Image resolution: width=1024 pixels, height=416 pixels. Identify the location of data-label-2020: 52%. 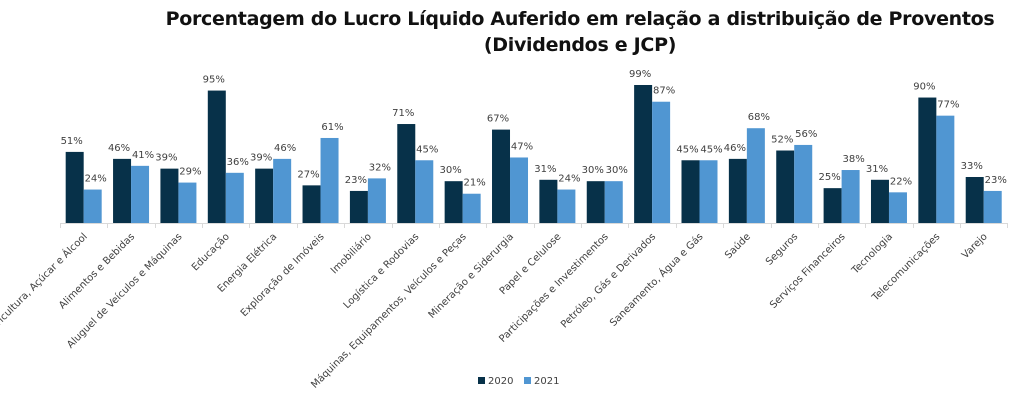
(782, 140).